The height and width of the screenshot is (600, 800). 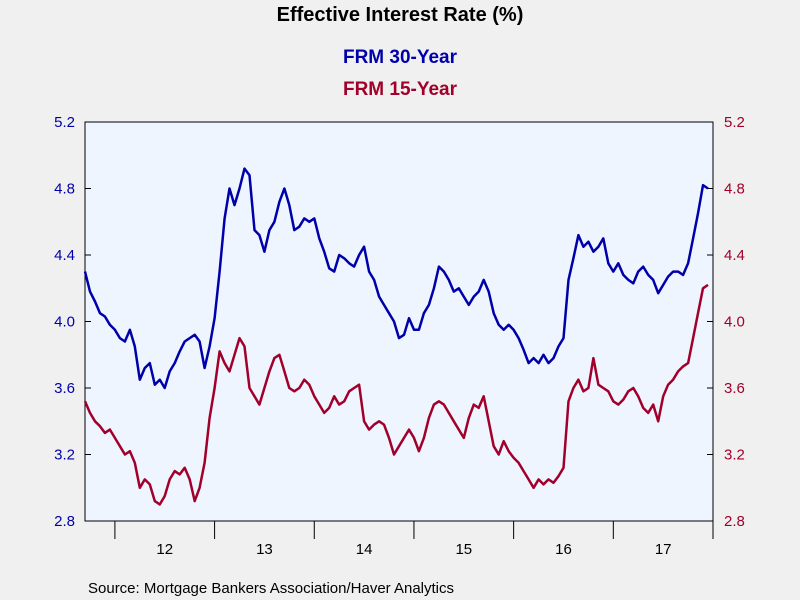 I want to click on x-tick-label: 13, so click(x=264, y=549).